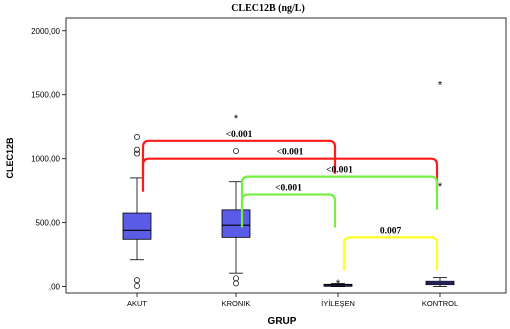 The height and width of the screenshot is (329, 510). What do you see at coordinates (440, 303) in the screenshot?
I see `x-tick-label: KONTROL` at bounding box center [440, 303].